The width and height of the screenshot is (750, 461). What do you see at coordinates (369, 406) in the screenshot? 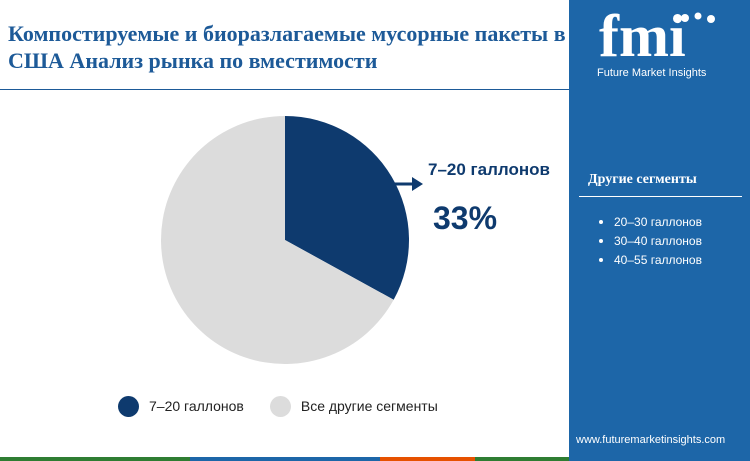
I see `legend-label: Все другие сегменты` at bounding box center [369, 406].